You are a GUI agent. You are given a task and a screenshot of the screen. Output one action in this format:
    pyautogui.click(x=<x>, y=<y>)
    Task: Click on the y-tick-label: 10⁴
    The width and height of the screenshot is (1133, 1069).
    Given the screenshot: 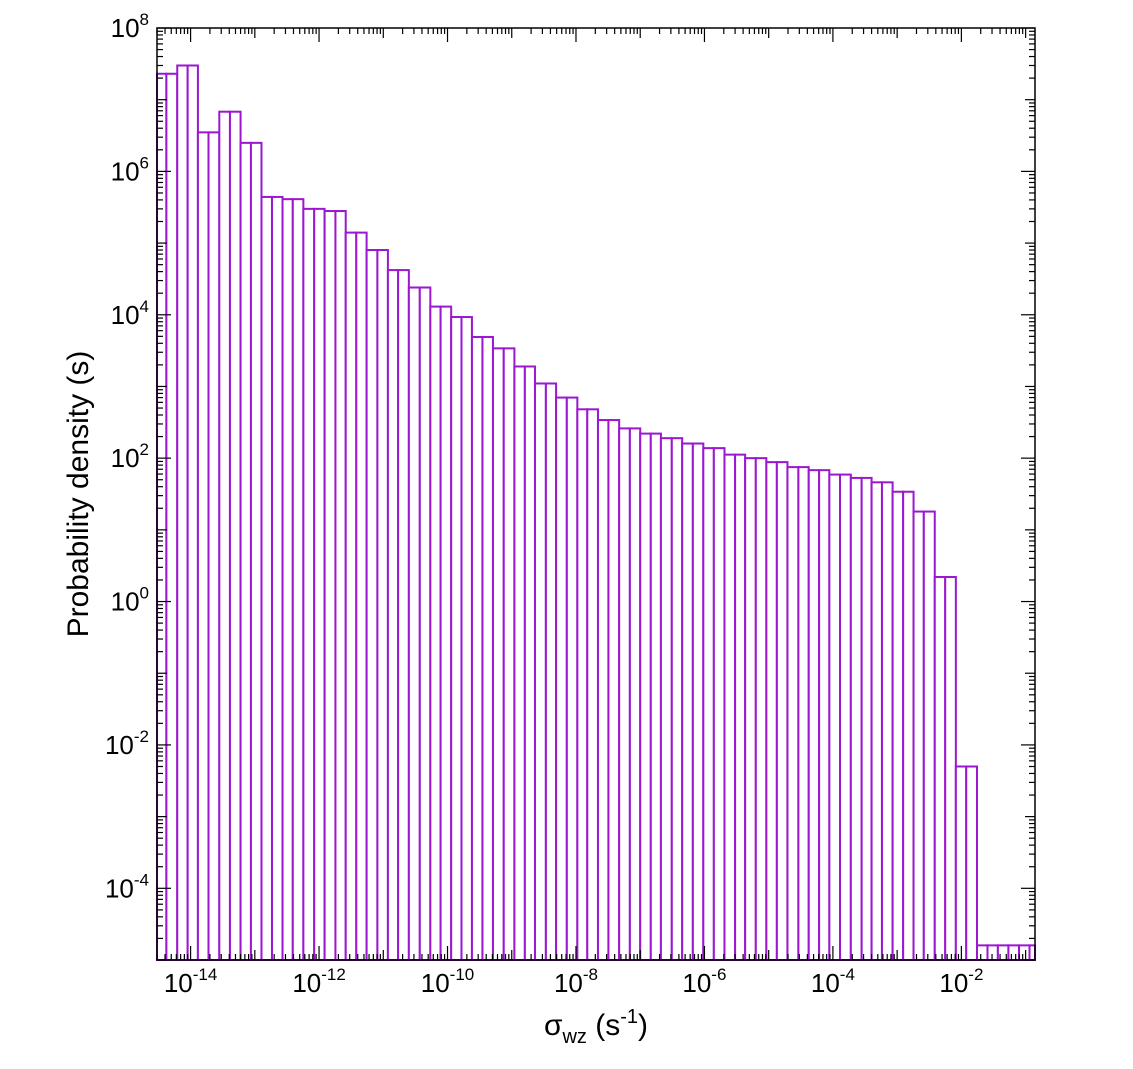 What is the action you would take?
    pyautogui.click(x=130, y=313)
    